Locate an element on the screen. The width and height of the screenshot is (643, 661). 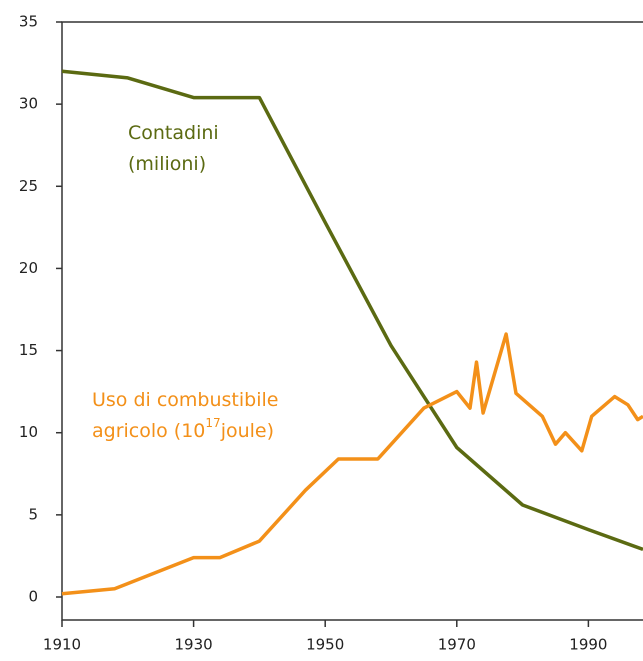
y-tick-label: 15 is located at coordinates (28, 350).